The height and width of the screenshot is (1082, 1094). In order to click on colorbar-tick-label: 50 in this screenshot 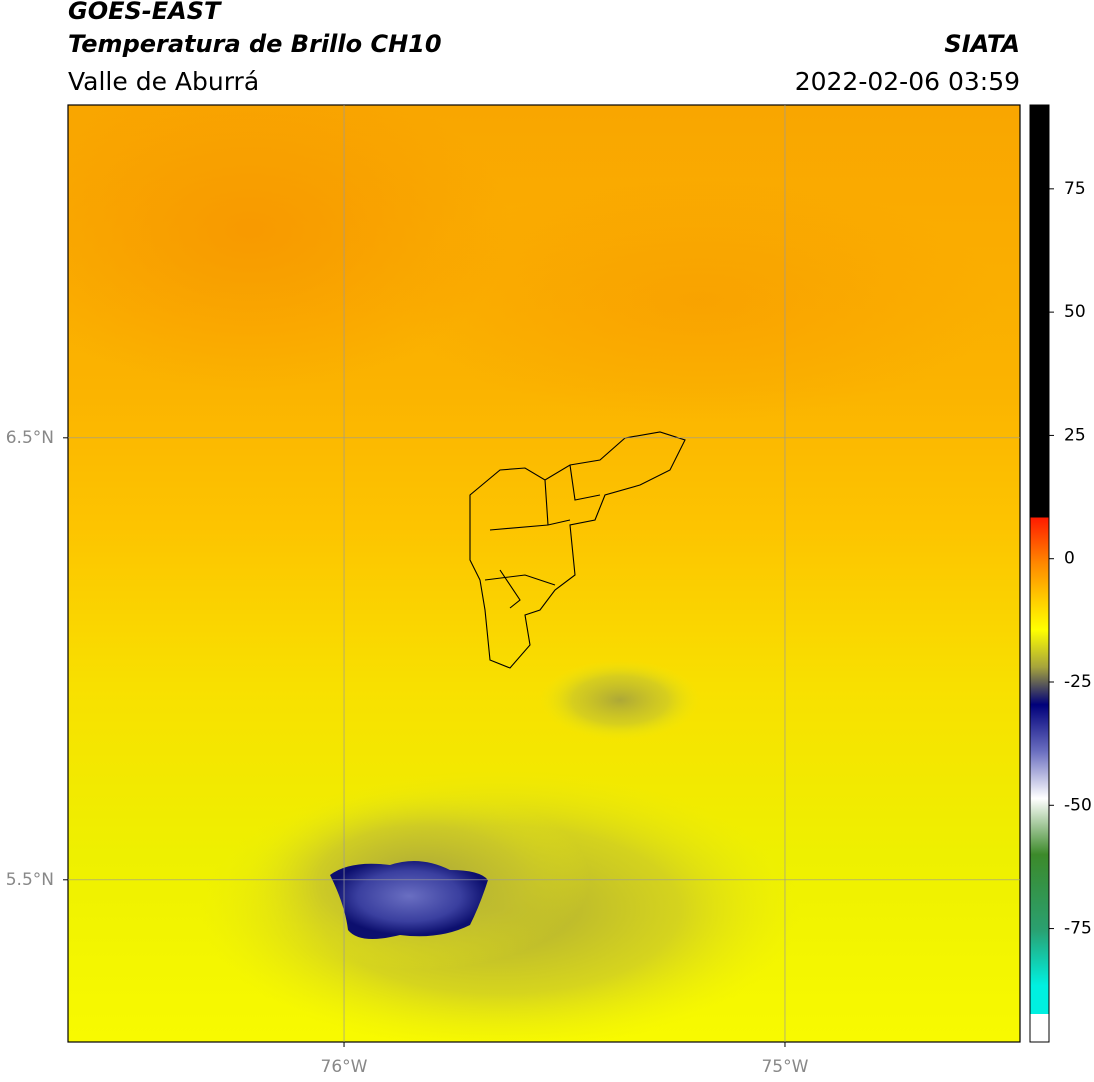, I will do `click(1075, 312)`.